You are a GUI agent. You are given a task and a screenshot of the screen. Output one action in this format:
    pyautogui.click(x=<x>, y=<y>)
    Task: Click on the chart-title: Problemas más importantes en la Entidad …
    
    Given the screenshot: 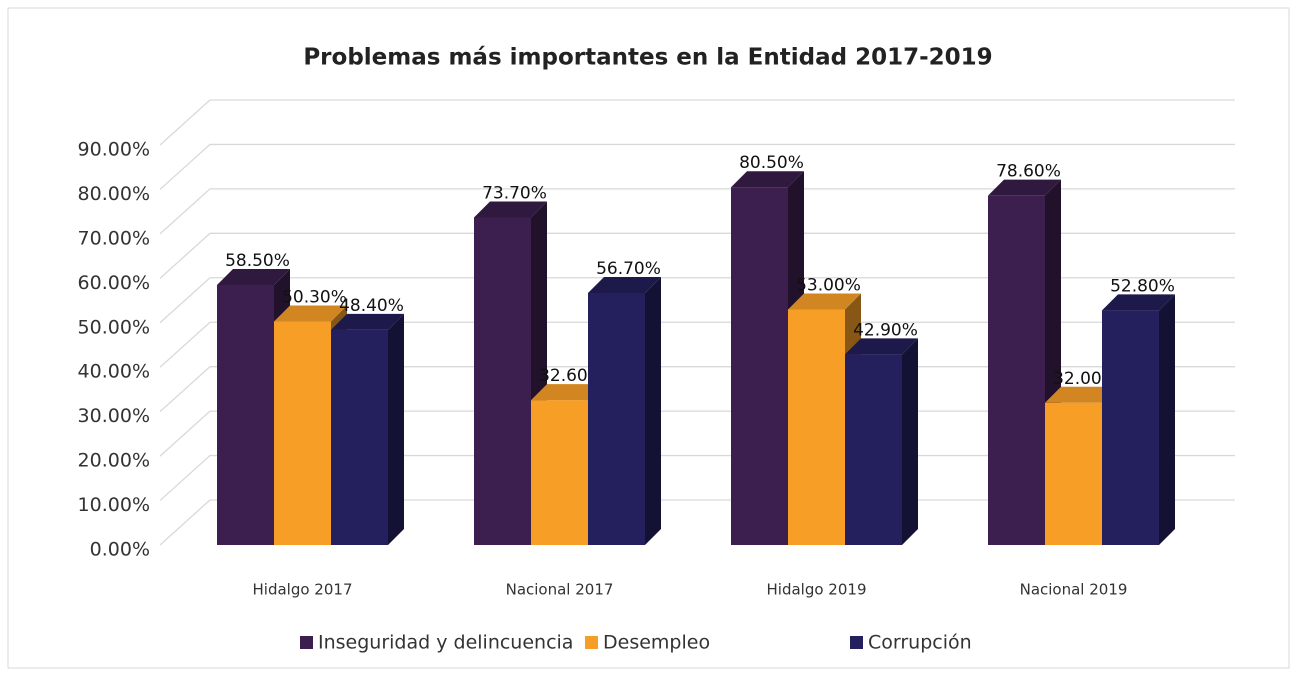 What is the action you would take?
    pyautogui.click(x=647, y=58)
    